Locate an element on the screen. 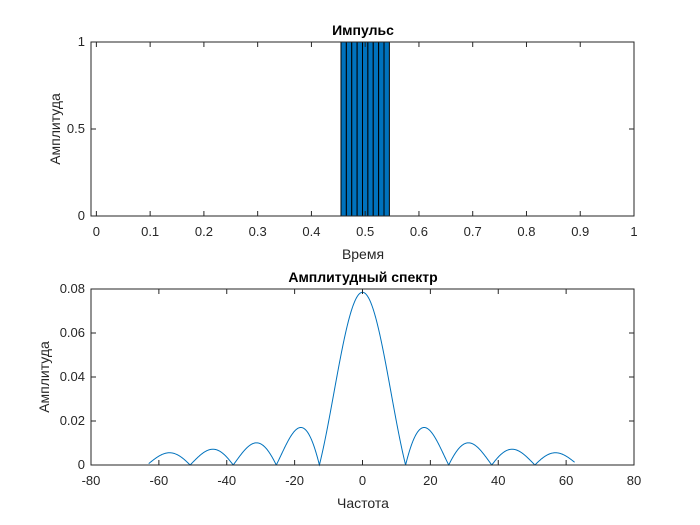 Image resolution: width=700 pixels, height=525 pixels. pulse-x-tick-label: 0.8 is located at coordinates (526, 231).